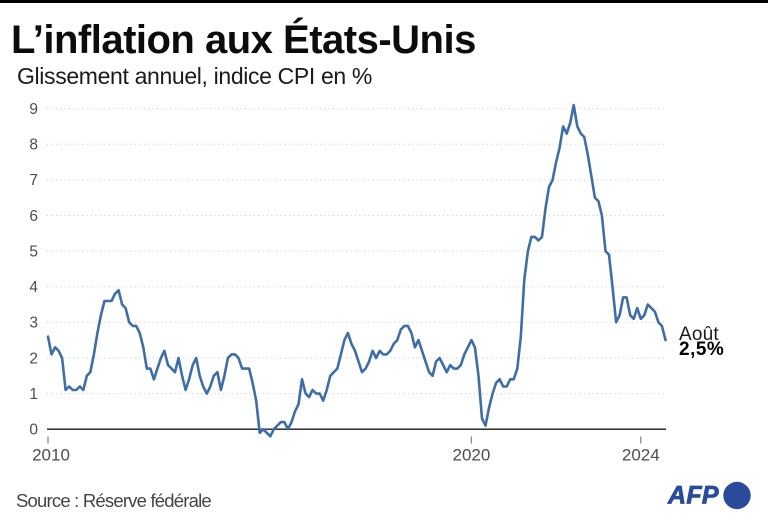 The image size is (768, 527). What do you see at coordinates (33, 358) in the screenshot?
I see `svg-text: 2` at bounding box center [33, 358].